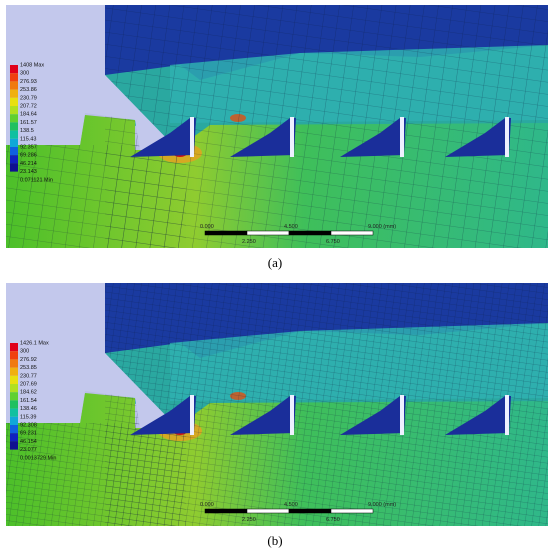  What do you see at coordinates (28, 360) in the screenshot?
I see `legend-label: 276.92` at bounding box center [28, 360].